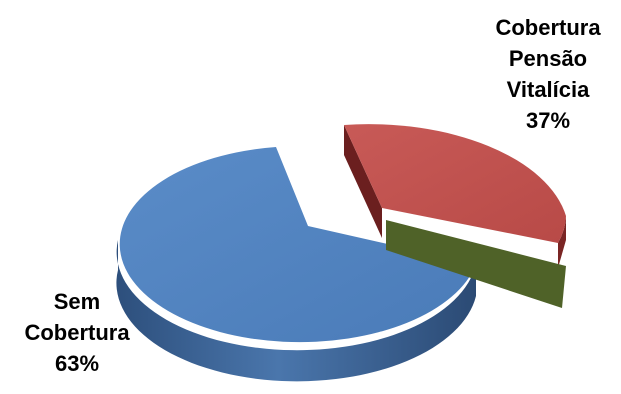 This screenshot has width=621, height=394. Describe the element at coordinates (476, 264) in the screenshot. I see `pie-slice-cobertura-cut-face` at that location.